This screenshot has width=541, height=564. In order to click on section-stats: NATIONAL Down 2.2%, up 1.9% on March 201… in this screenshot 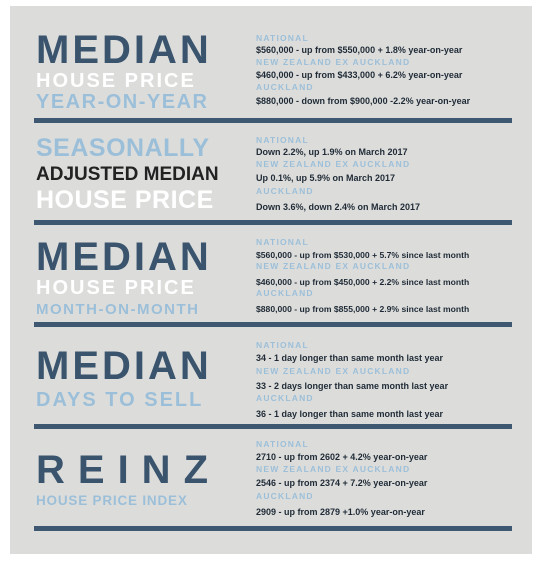, I will do `click(392, 174)`.